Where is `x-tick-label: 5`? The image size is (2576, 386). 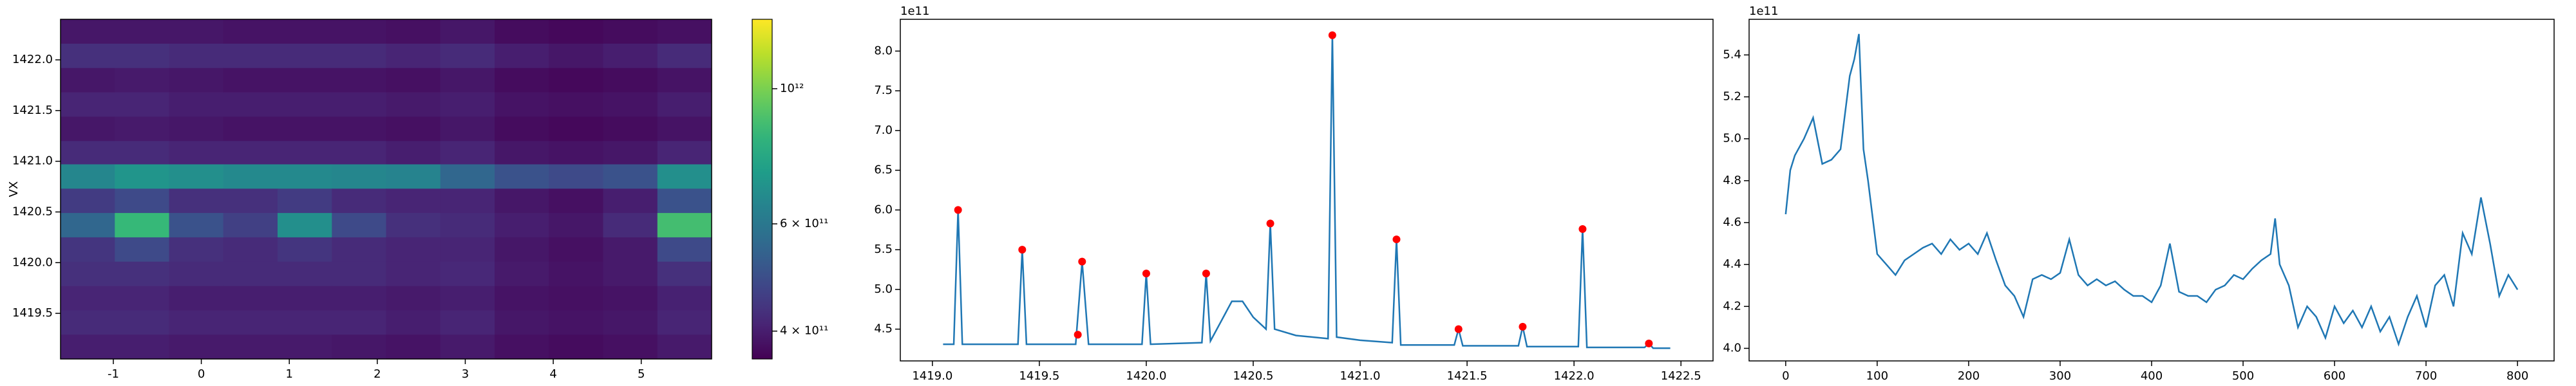
x-tick-label: 5 is located at coordinates (641, 374).